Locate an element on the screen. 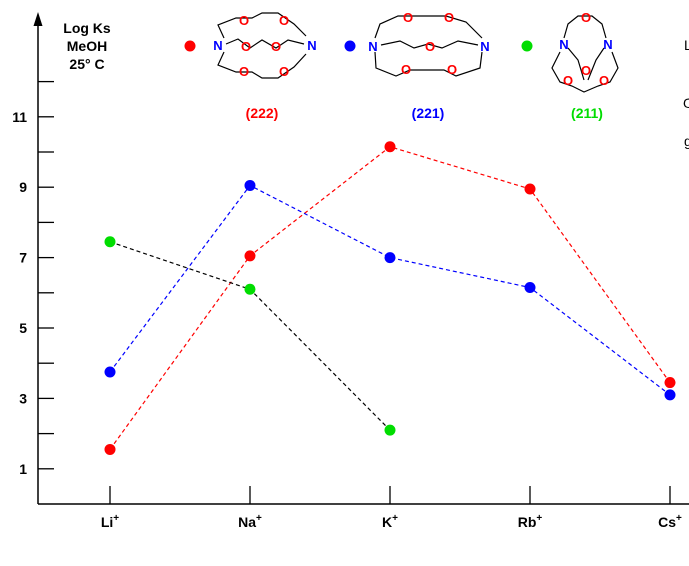 This screenshot has height=566, width=689. y-tick-label: 11 is located at coordinates (19, 117).